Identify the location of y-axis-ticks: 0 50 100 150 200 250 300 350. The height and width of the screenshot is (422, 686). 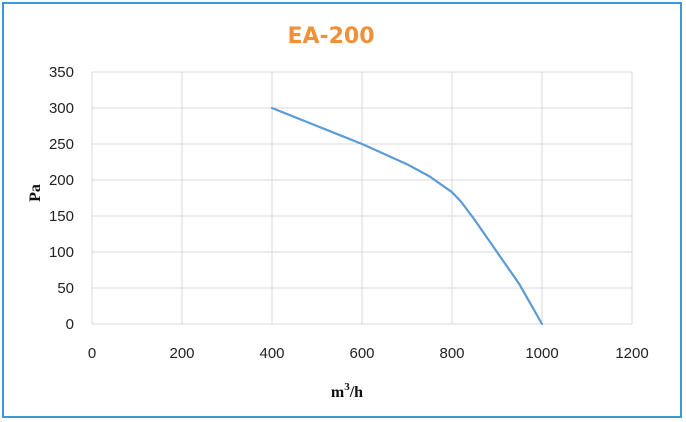
(61, 198).